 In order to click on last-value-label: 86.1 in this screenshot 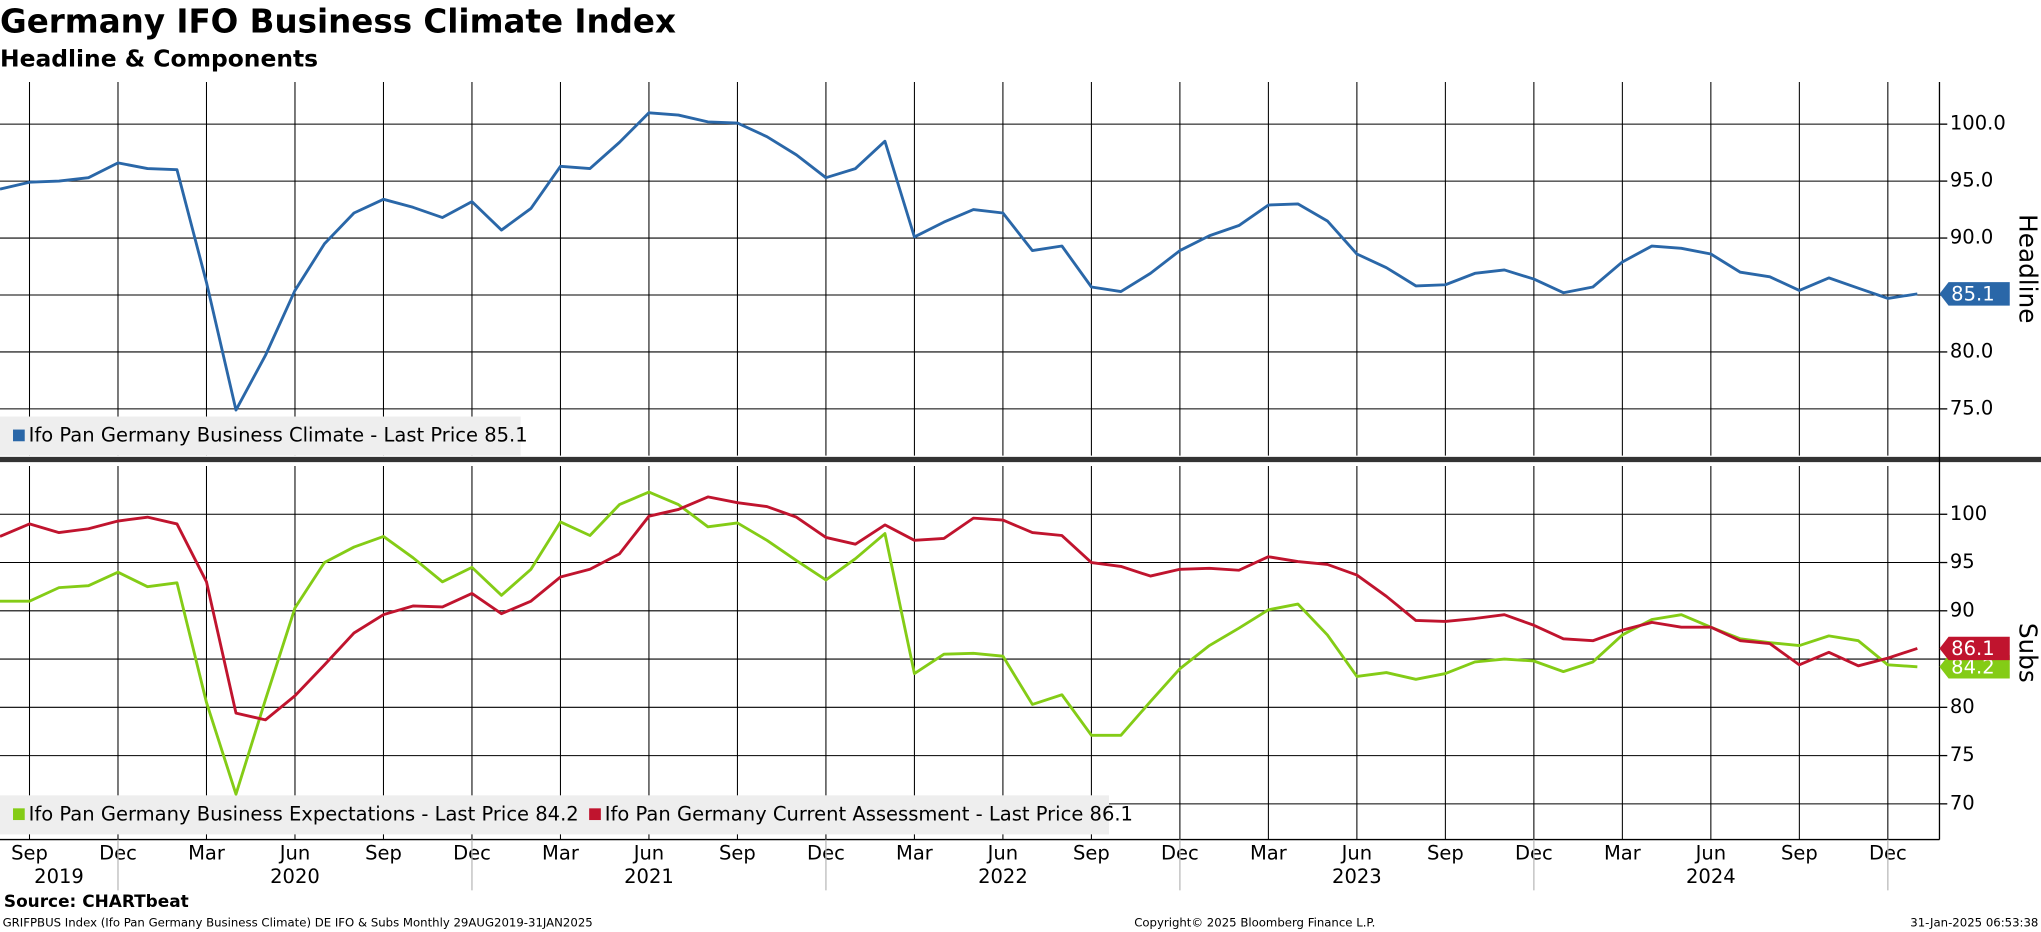, I will do `click(1972, 648)`.